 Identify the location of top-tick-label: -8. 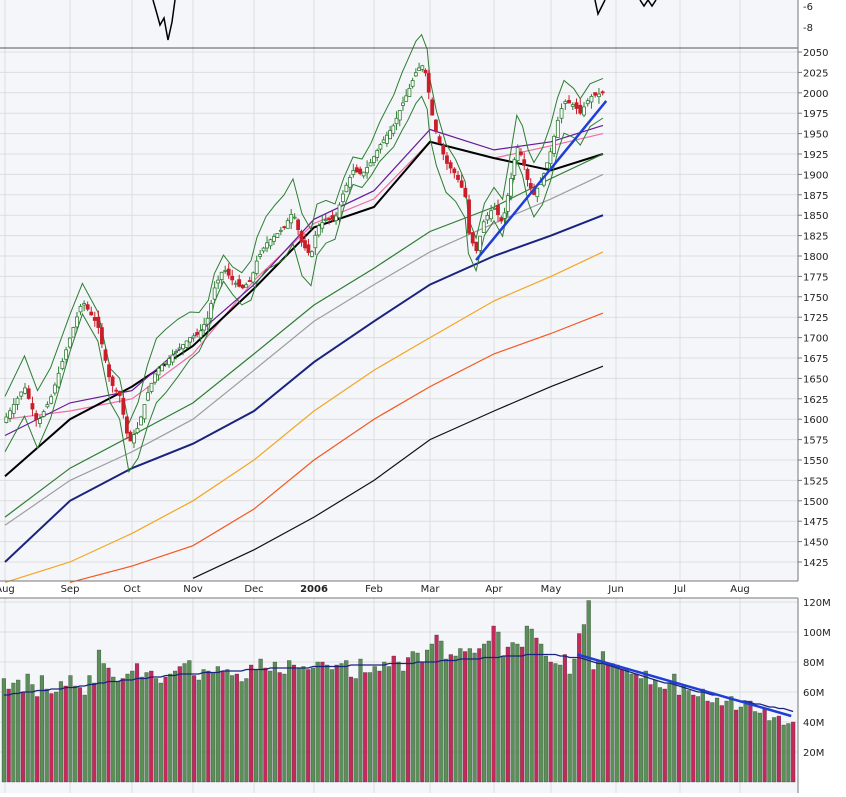
(808, 28).